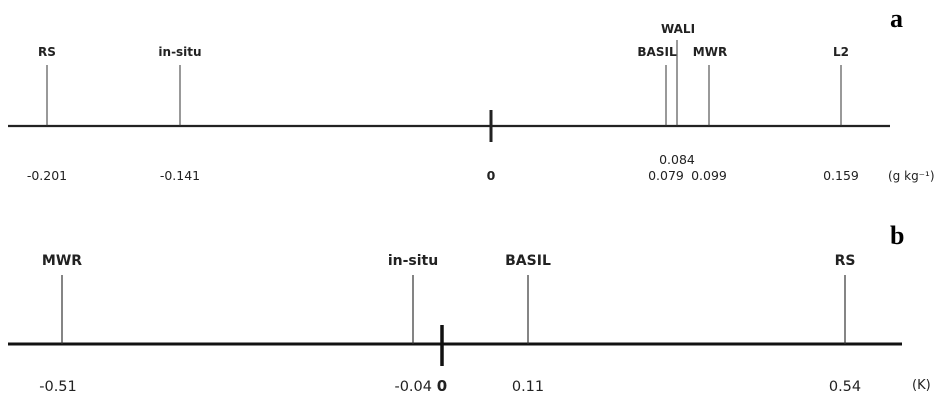  What do you see at coordinates (528, 261) in the screenshot?
I see `panel-b-marker-basil-name: BASIL` at bounding box center [528, 261].